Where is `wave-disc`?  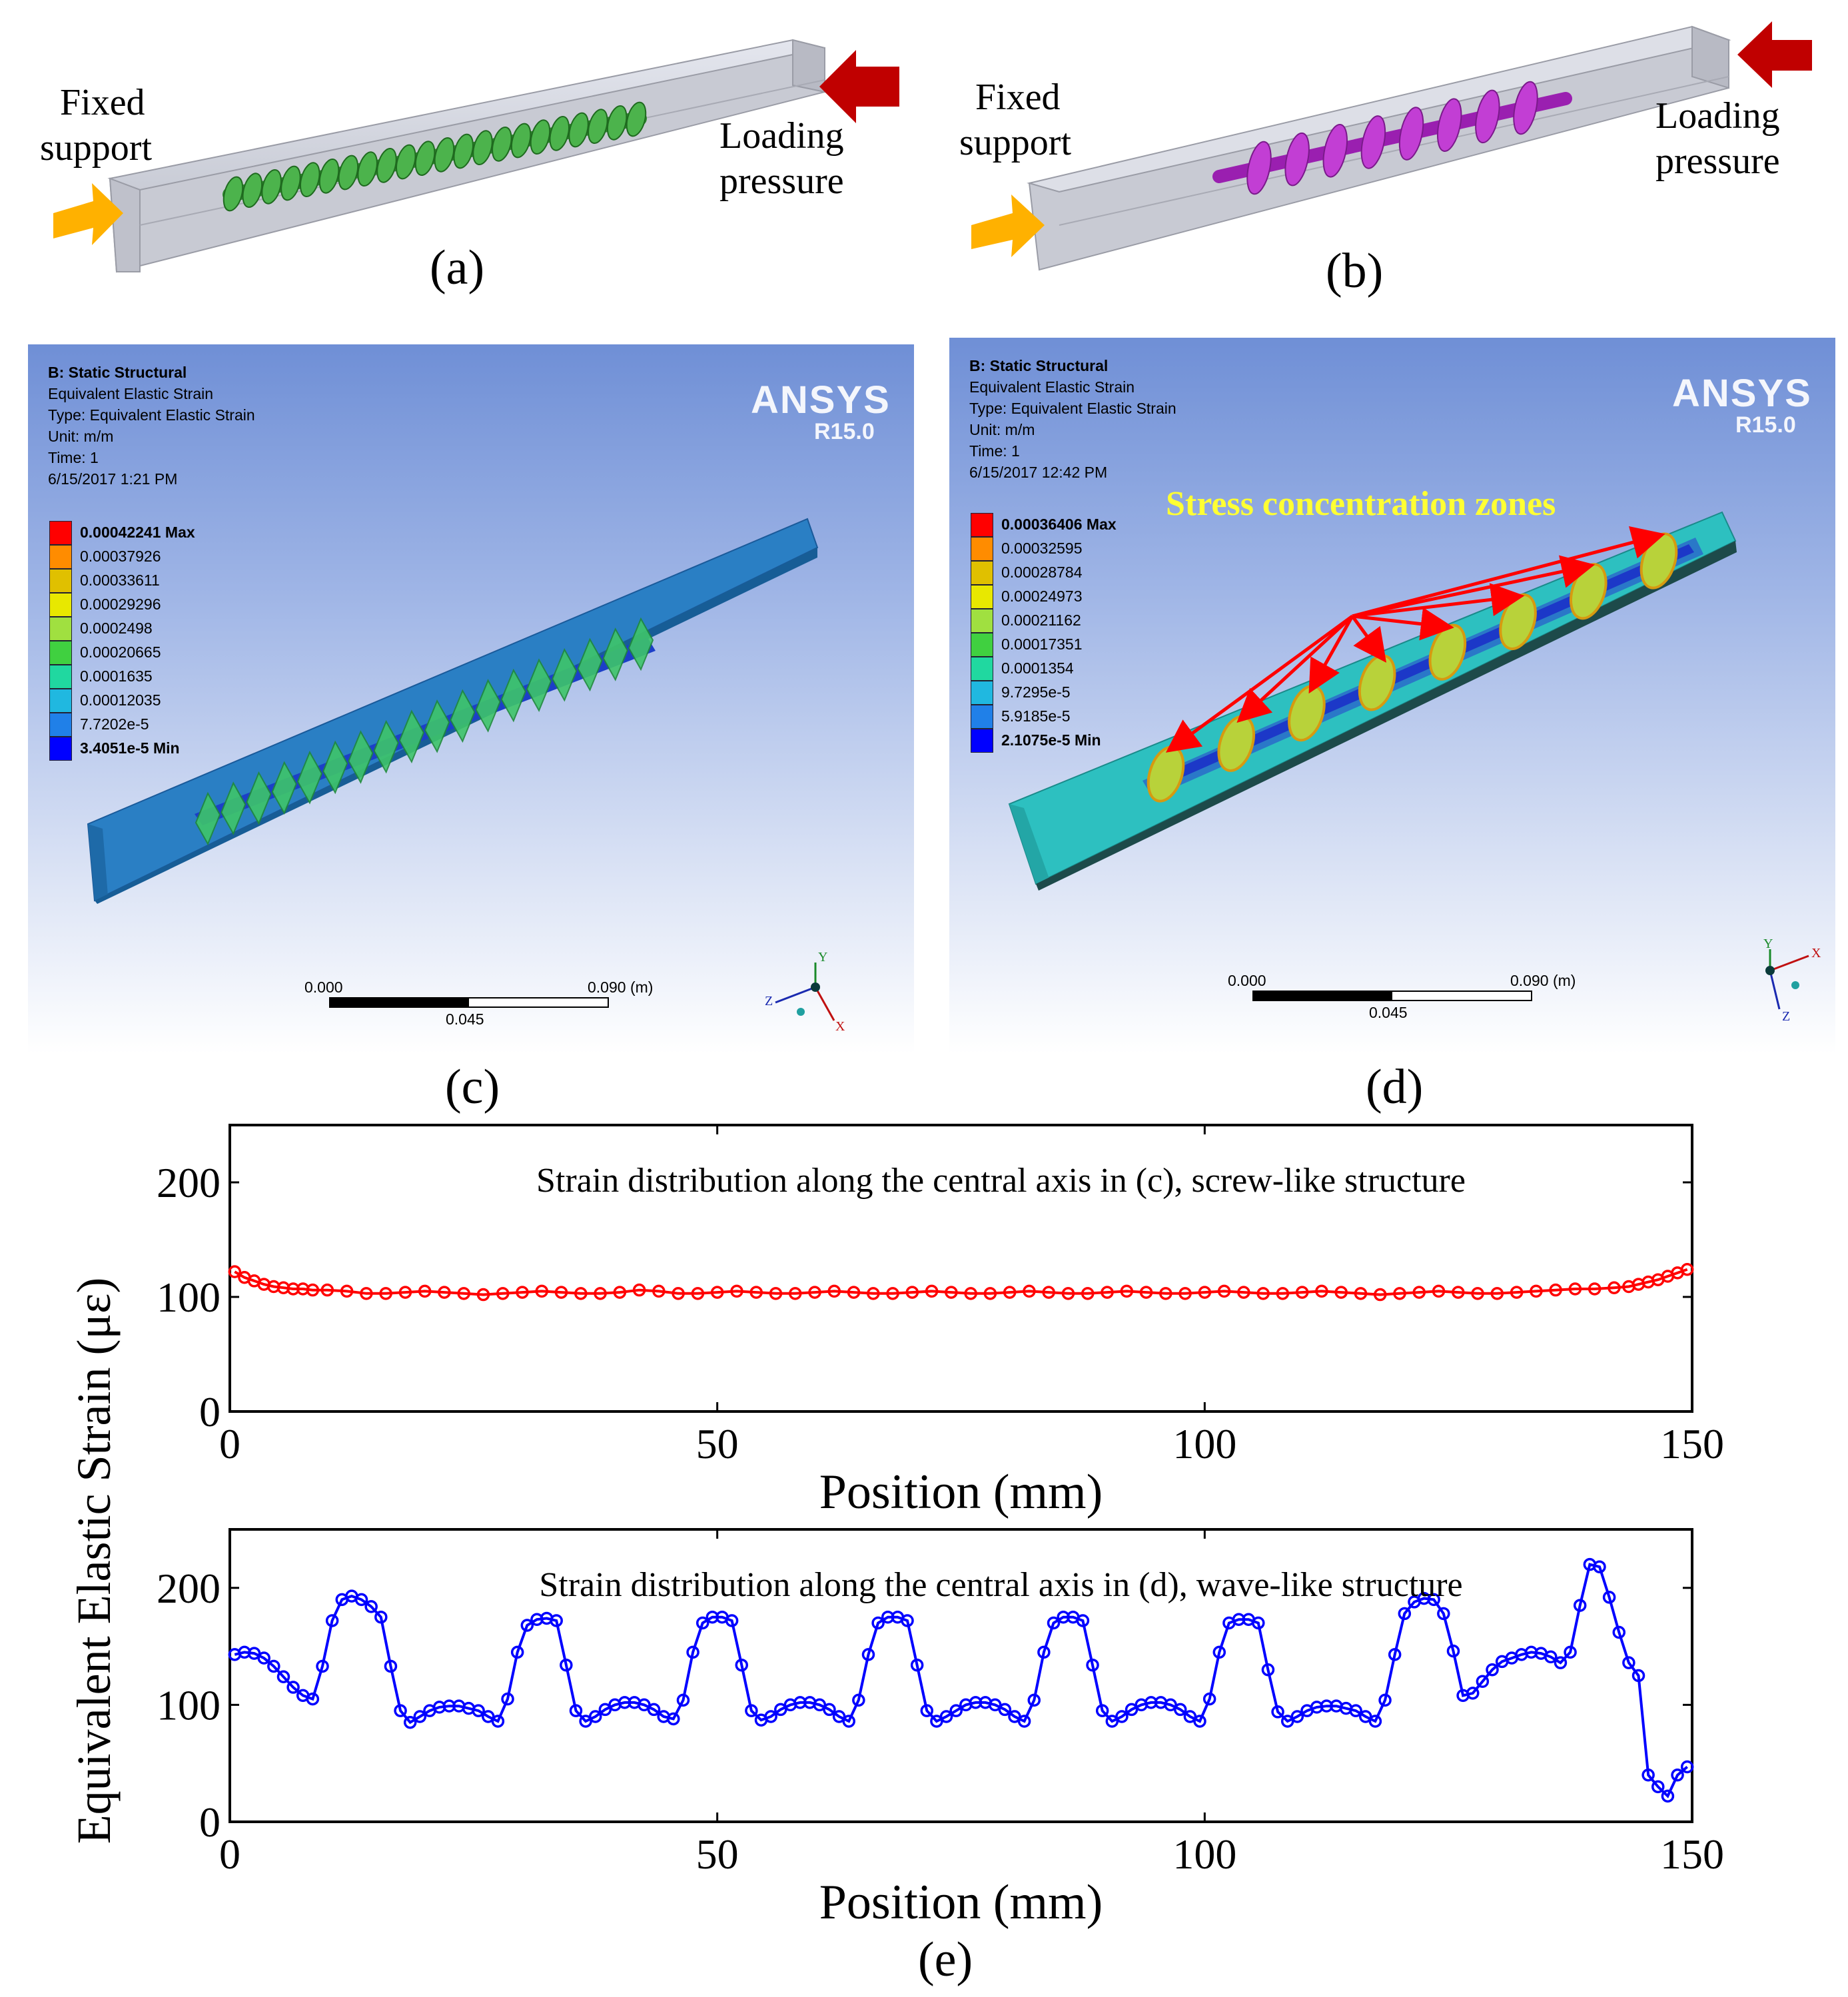 wave-disc is located at coordinates (1297, 159).